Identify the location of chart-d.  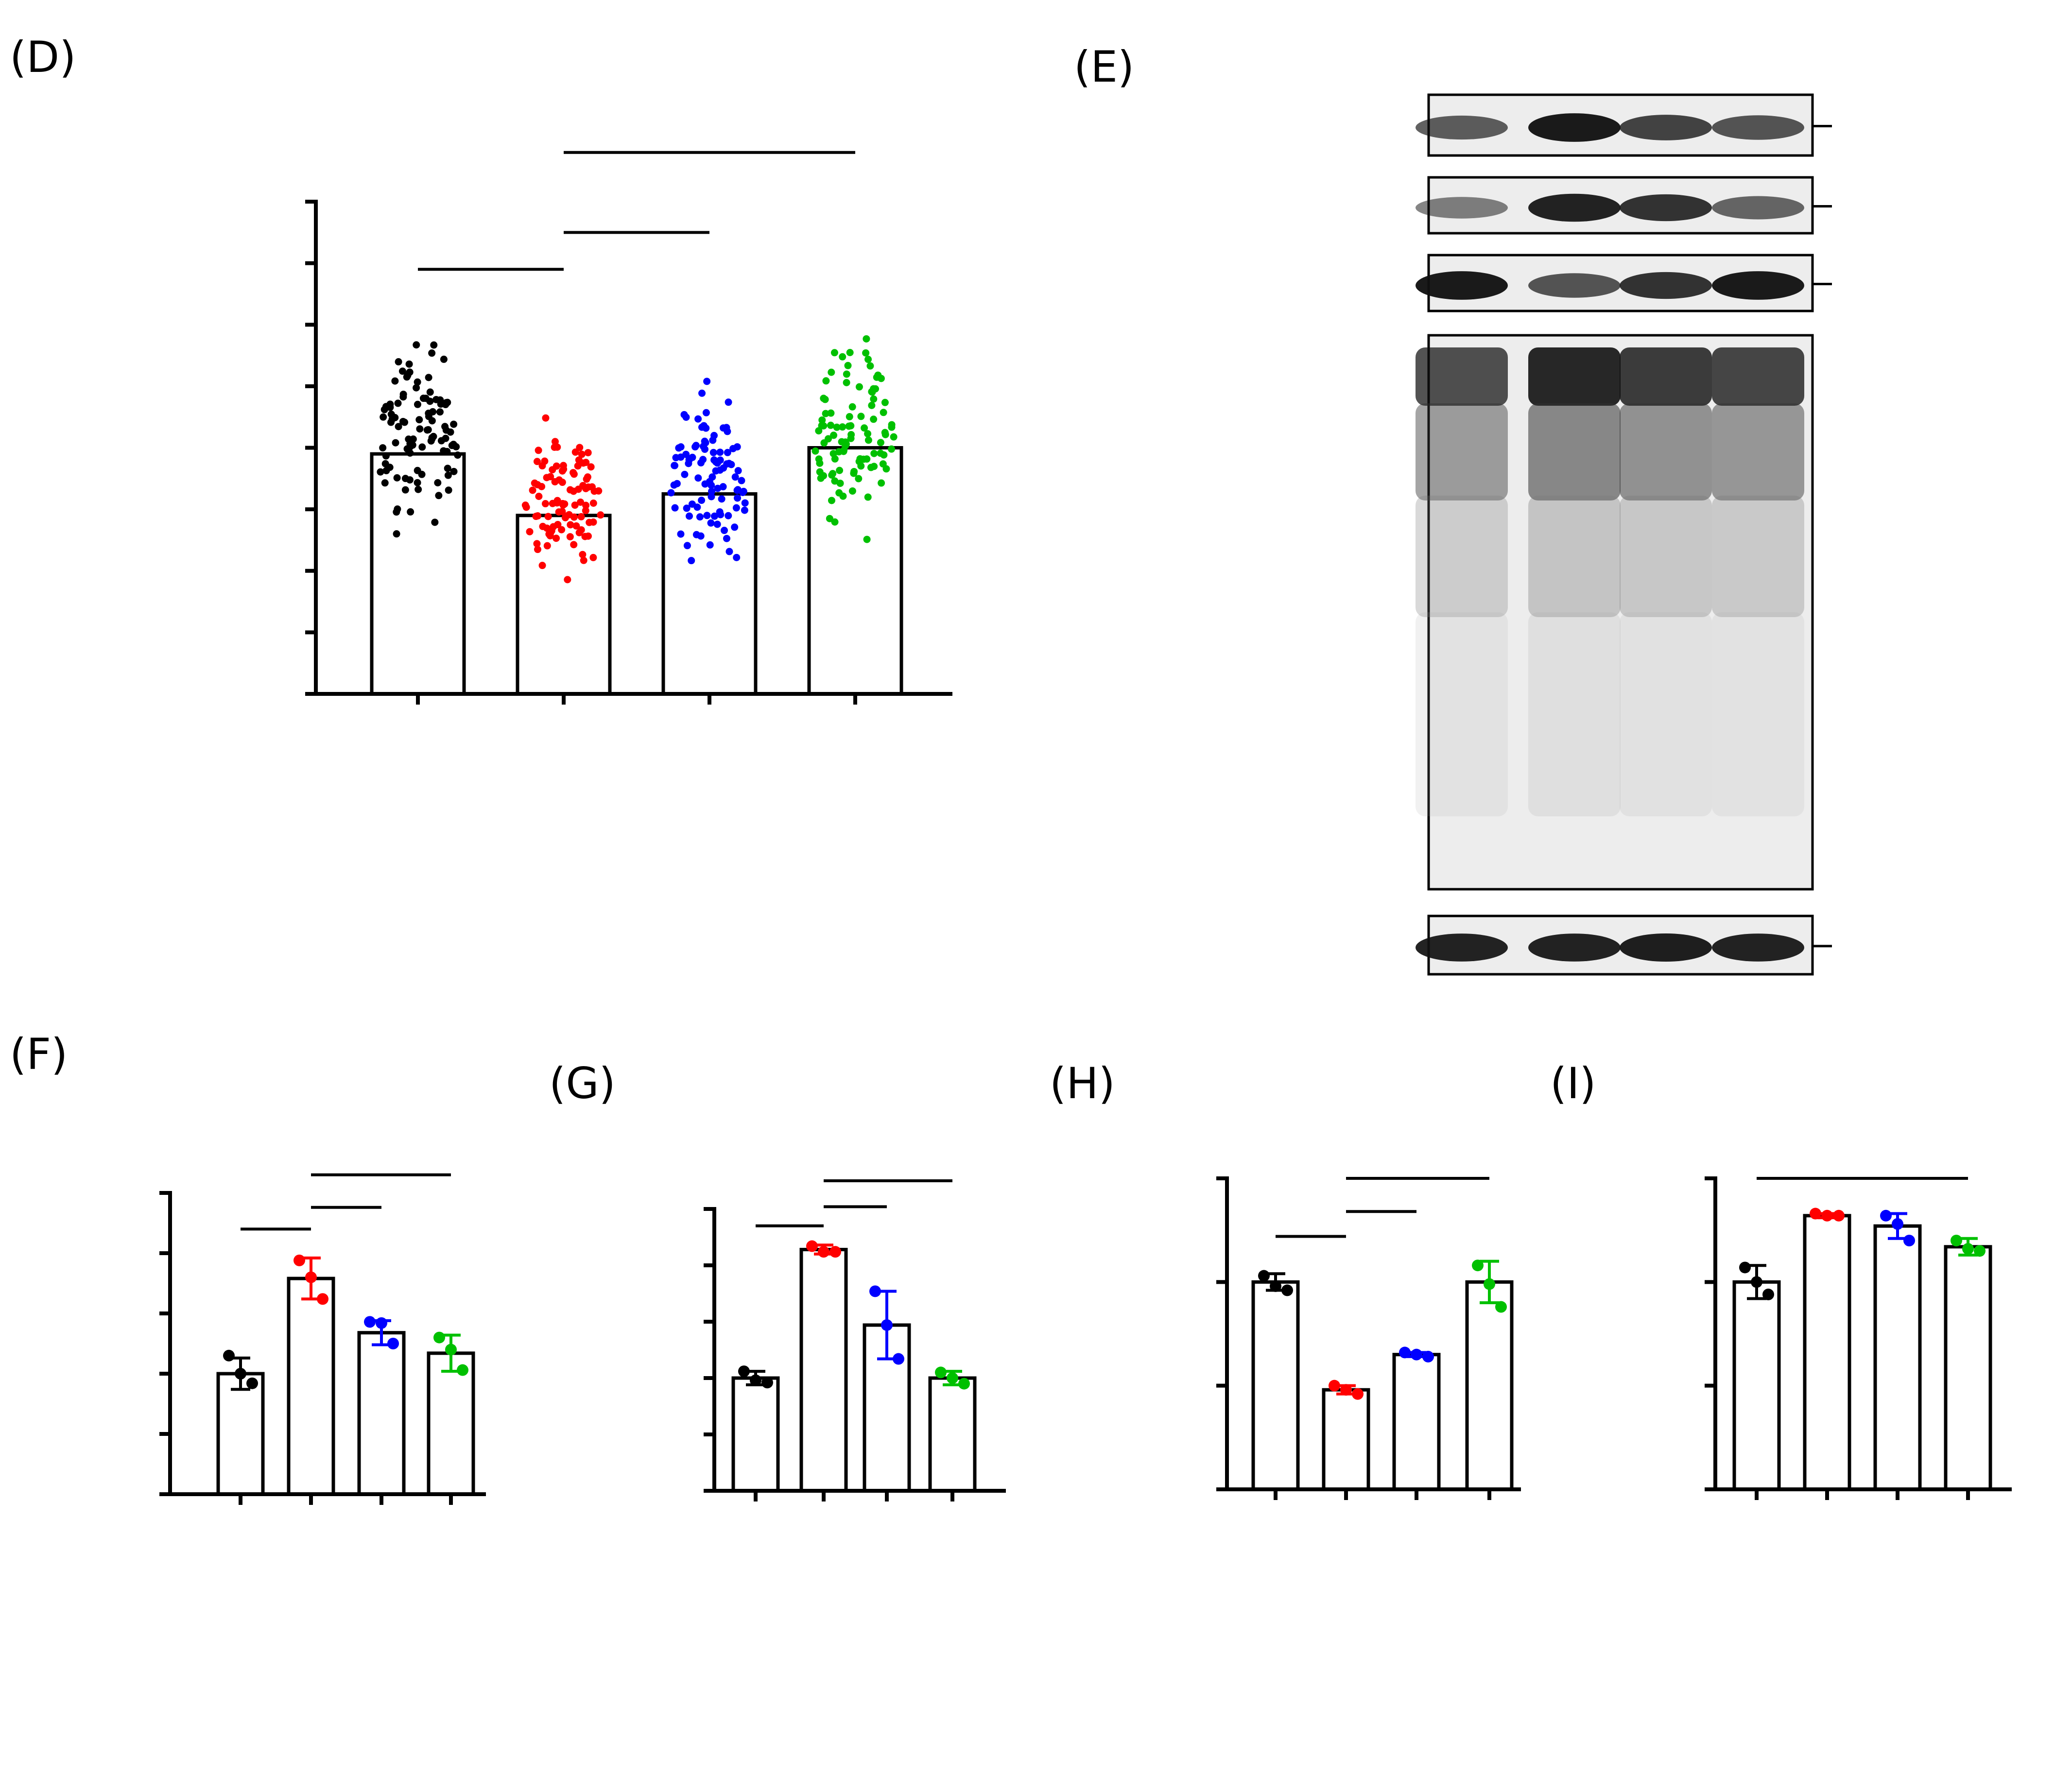
(628, 428).